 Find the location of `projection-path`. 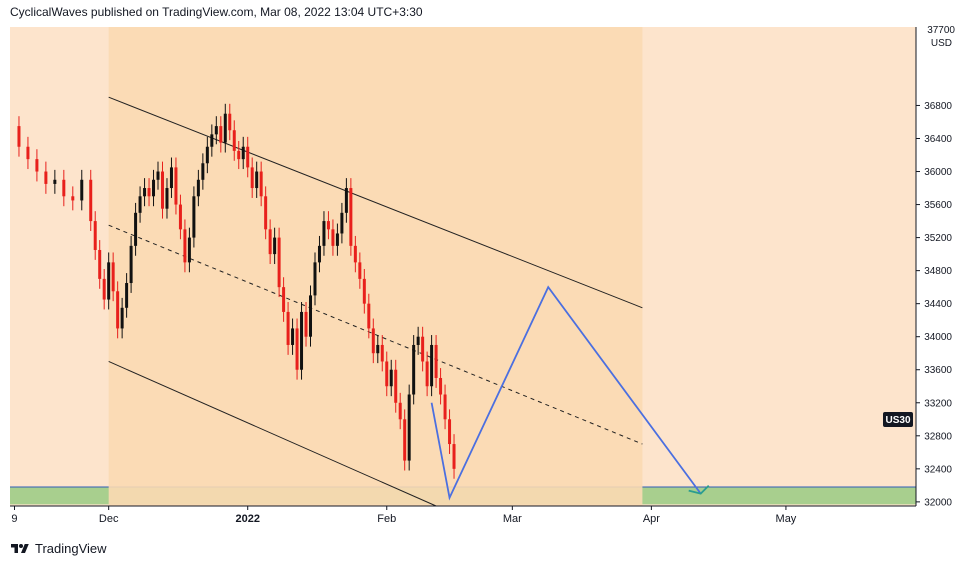

projection-path is located at coordinates (570, 393).